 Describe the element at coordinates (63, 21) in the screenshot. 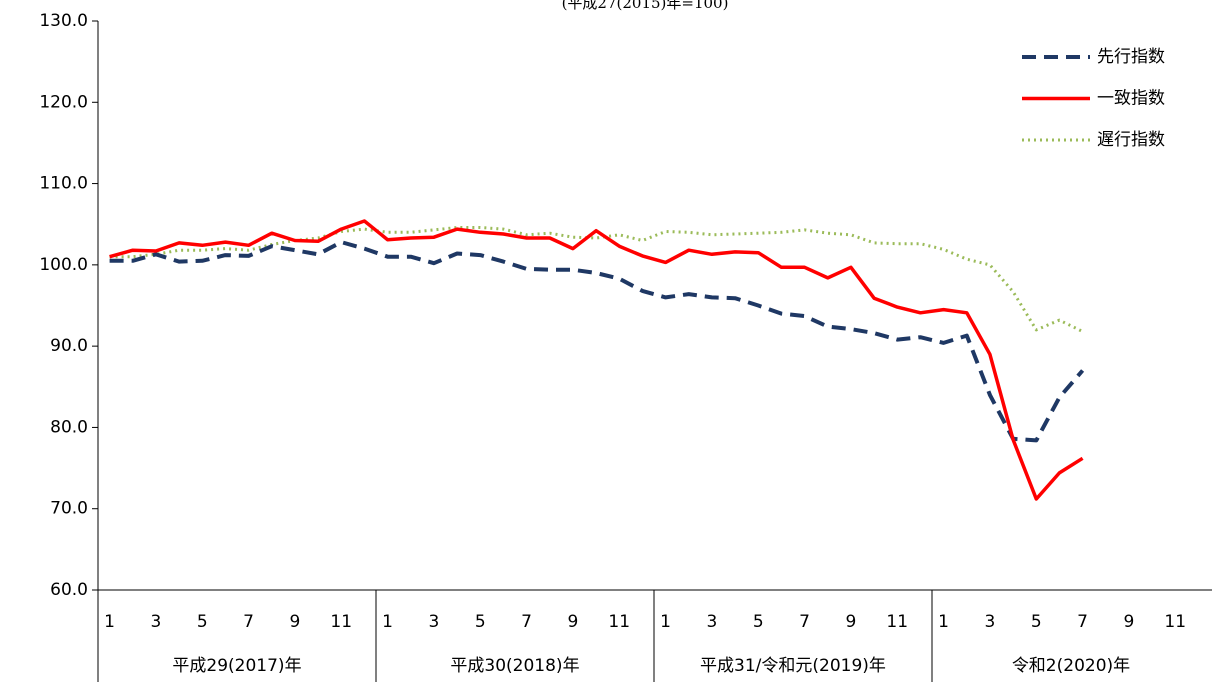

I see `y-tick-label: 130.0` at that location.